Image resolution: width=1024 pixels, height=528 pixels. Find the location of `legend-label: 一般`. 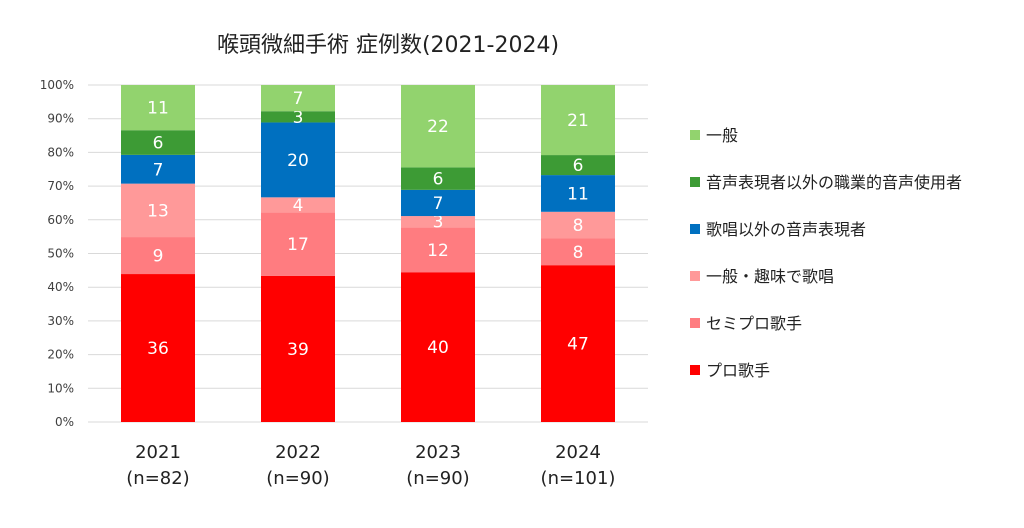

legend-label: 一般 is located at coordinates (722, 135).